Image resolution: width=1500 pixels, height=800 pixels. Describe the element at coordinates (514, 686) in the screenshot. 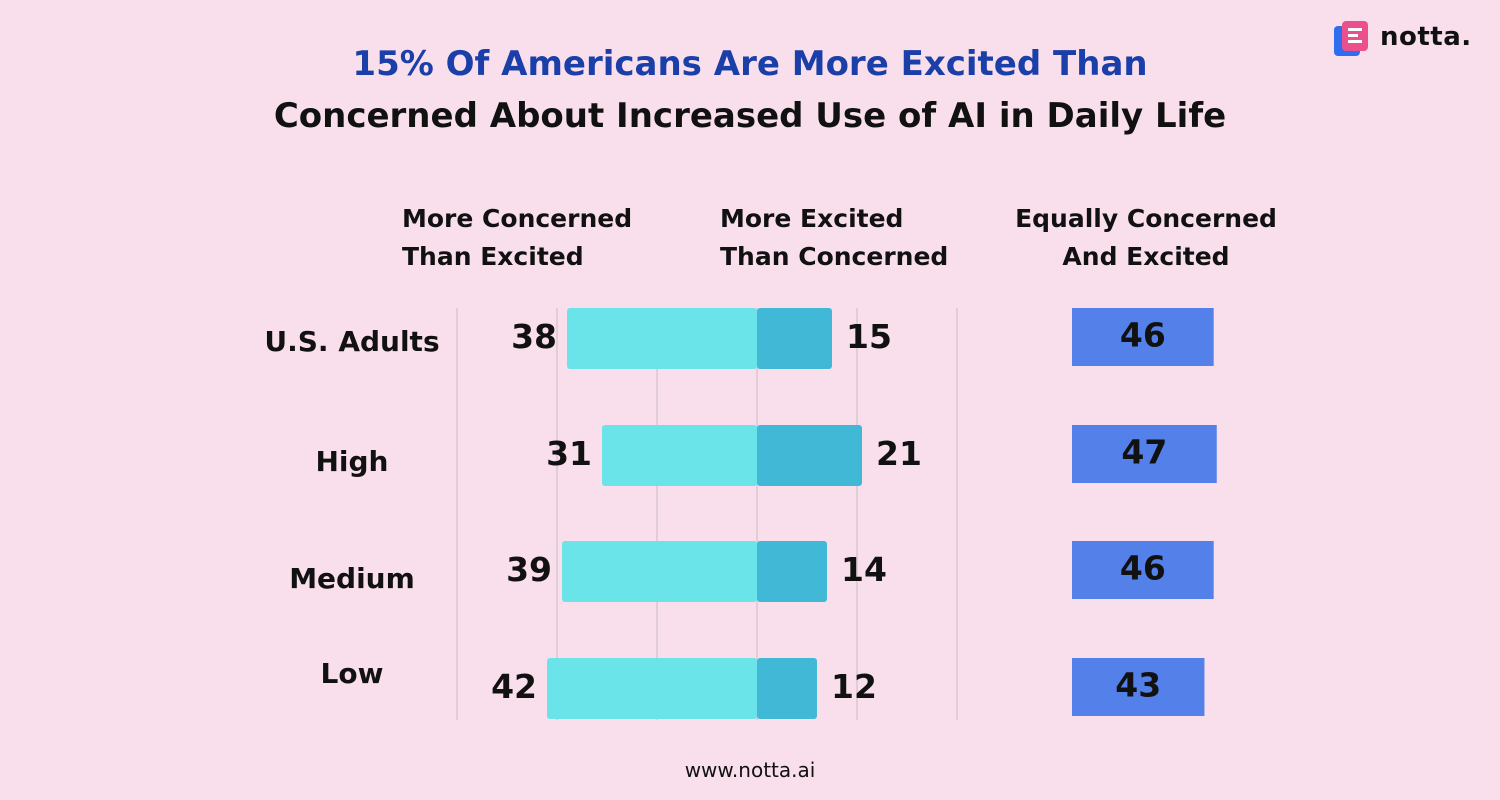

I see `value-concerned-low: 42` at that location.